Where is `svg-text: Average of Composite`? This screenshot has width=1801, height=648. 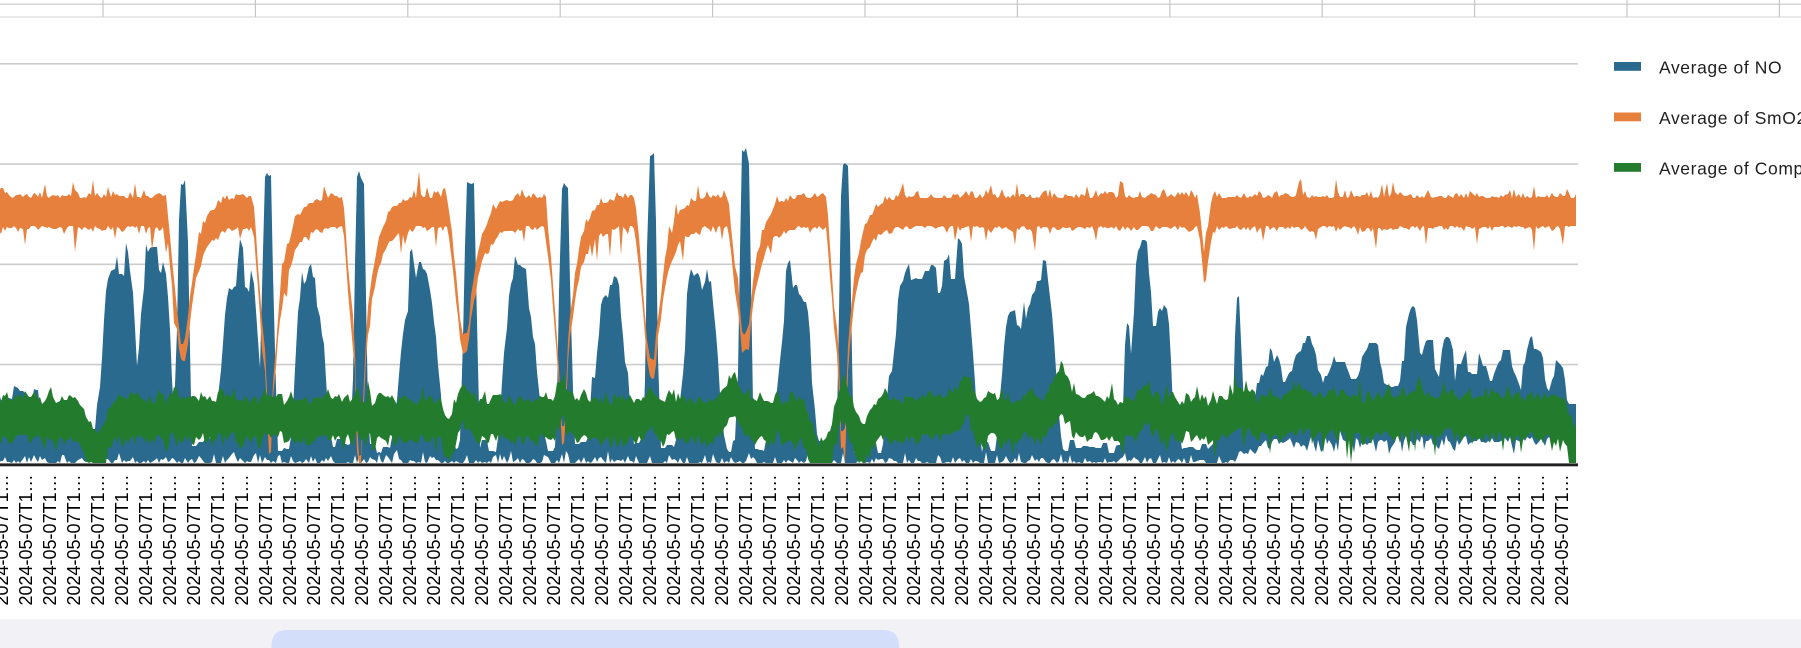
svg-text: Average of Composite is located at coordinates (1730, 169).